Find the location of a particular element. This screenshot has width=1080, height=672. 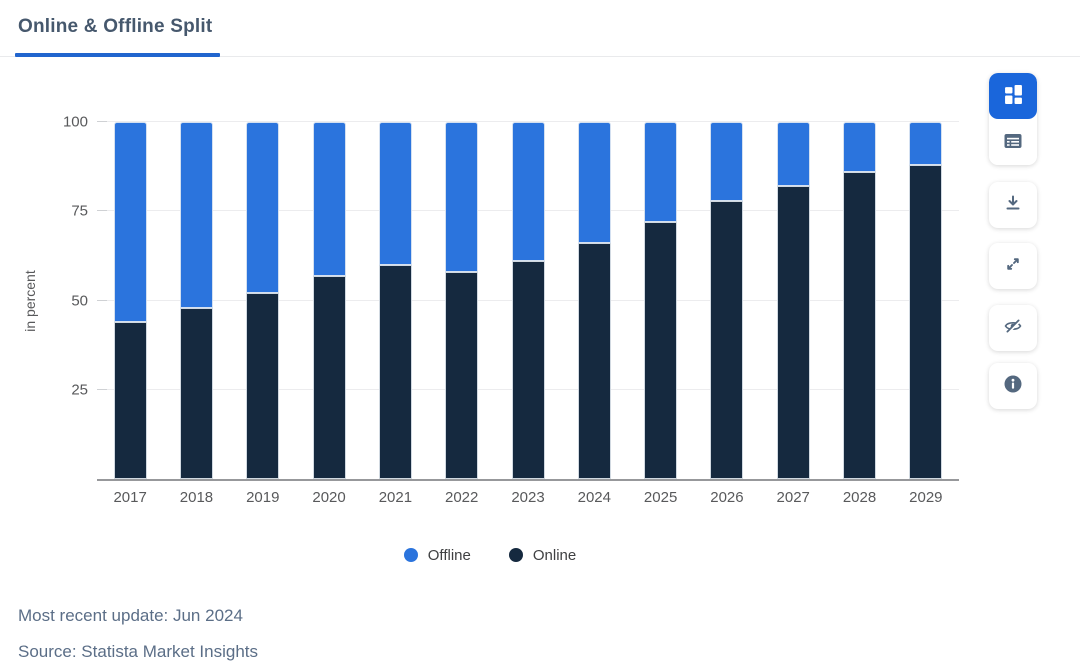

hide-icon is located at coordinates (1013, 328).